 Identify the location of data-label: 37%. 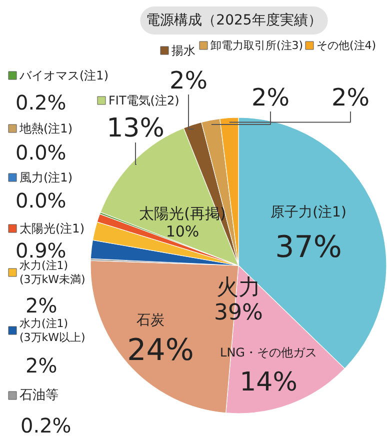
(308, 247).